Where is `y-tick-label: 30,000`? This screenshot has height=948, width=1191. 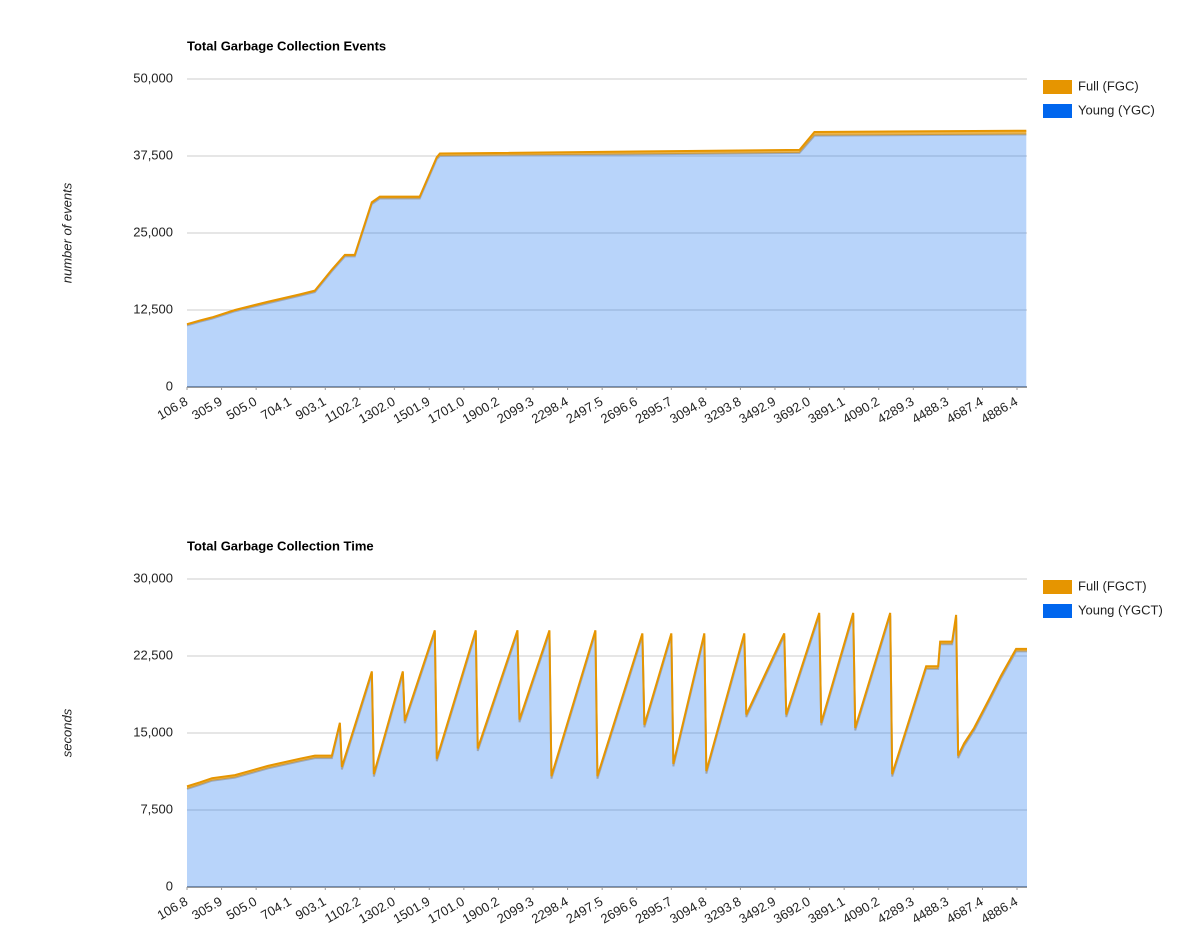
y-tick-label: 30,000 is located at coordinates (153, 577).